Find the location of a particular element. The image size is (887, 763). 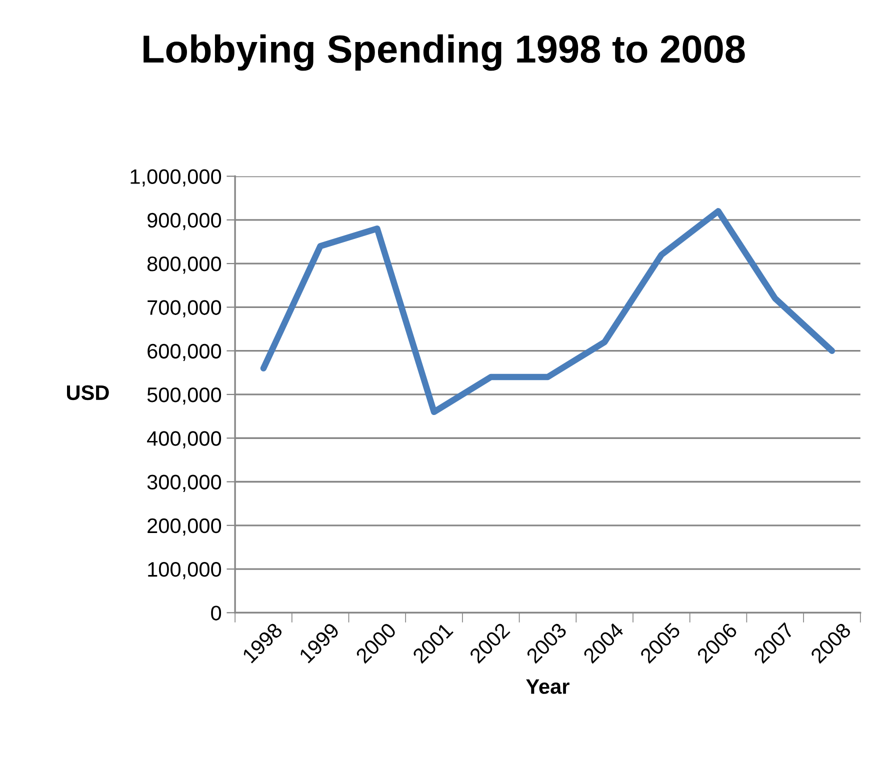

y-tick-label: 600,000 is located at coordinates (185, 353).